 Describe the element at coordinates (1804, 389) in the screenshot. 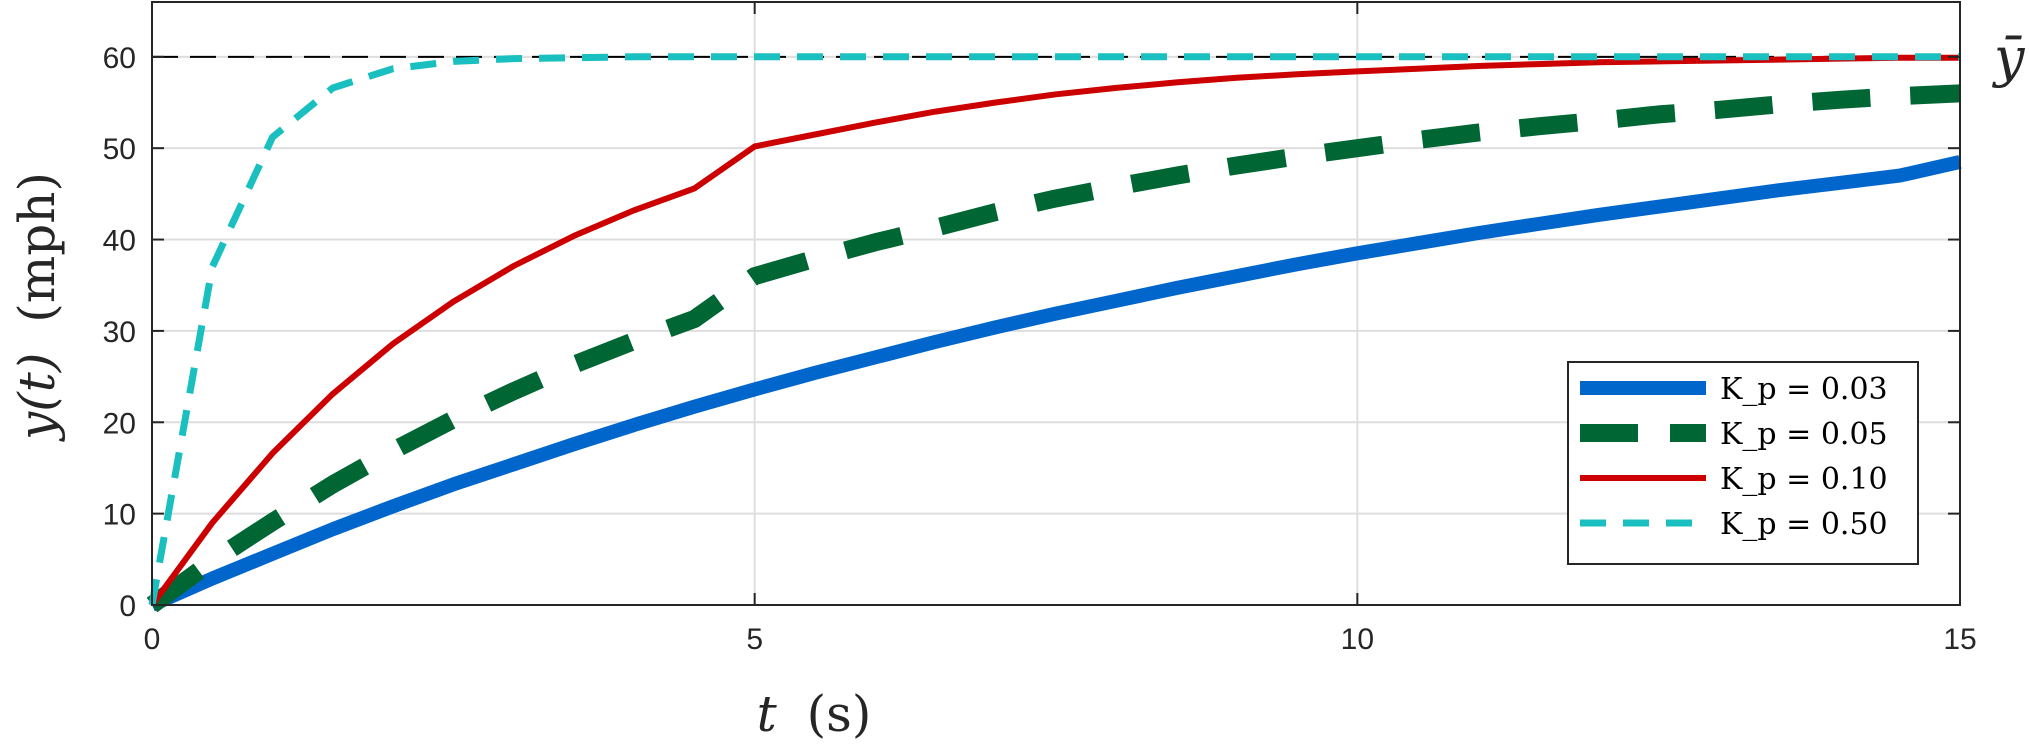

I see `legend-label-1: K_p = 0.03` at that location.